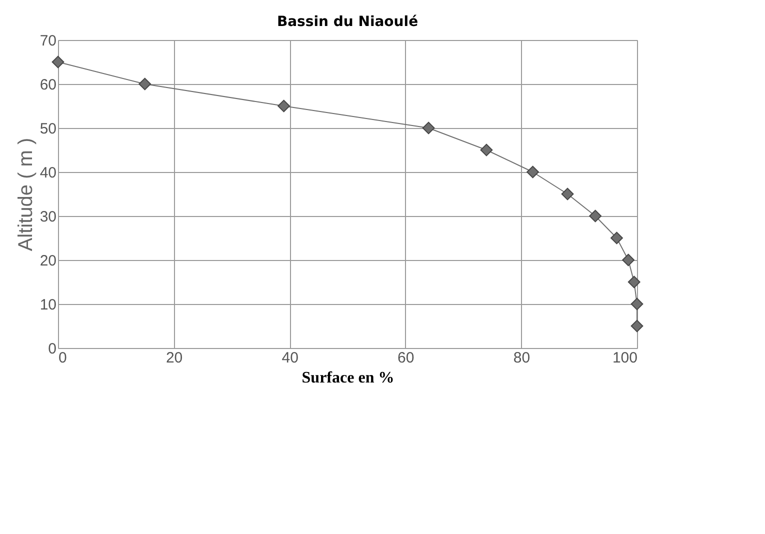  I want to click on x-tick-label: 20, so click(174, 358).